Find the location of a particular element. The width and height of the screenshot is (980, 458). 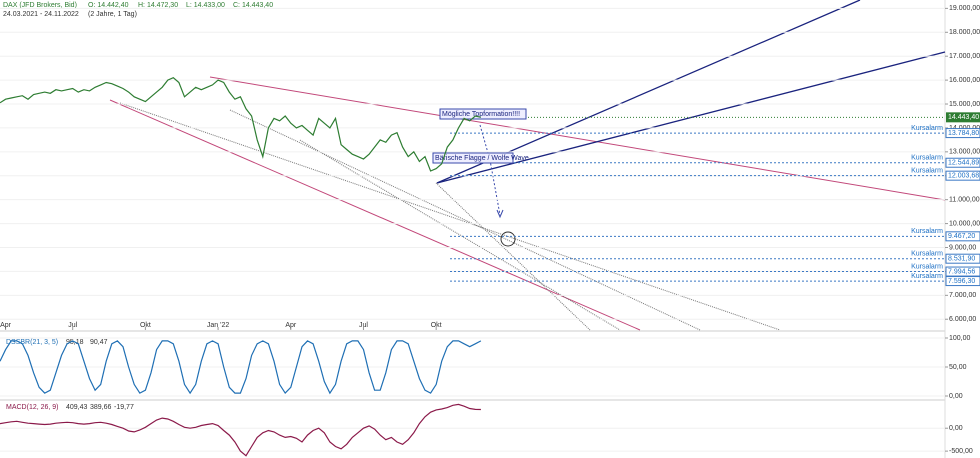

price-tag-label: 13.784,80 is located at coordinates (963, 133).